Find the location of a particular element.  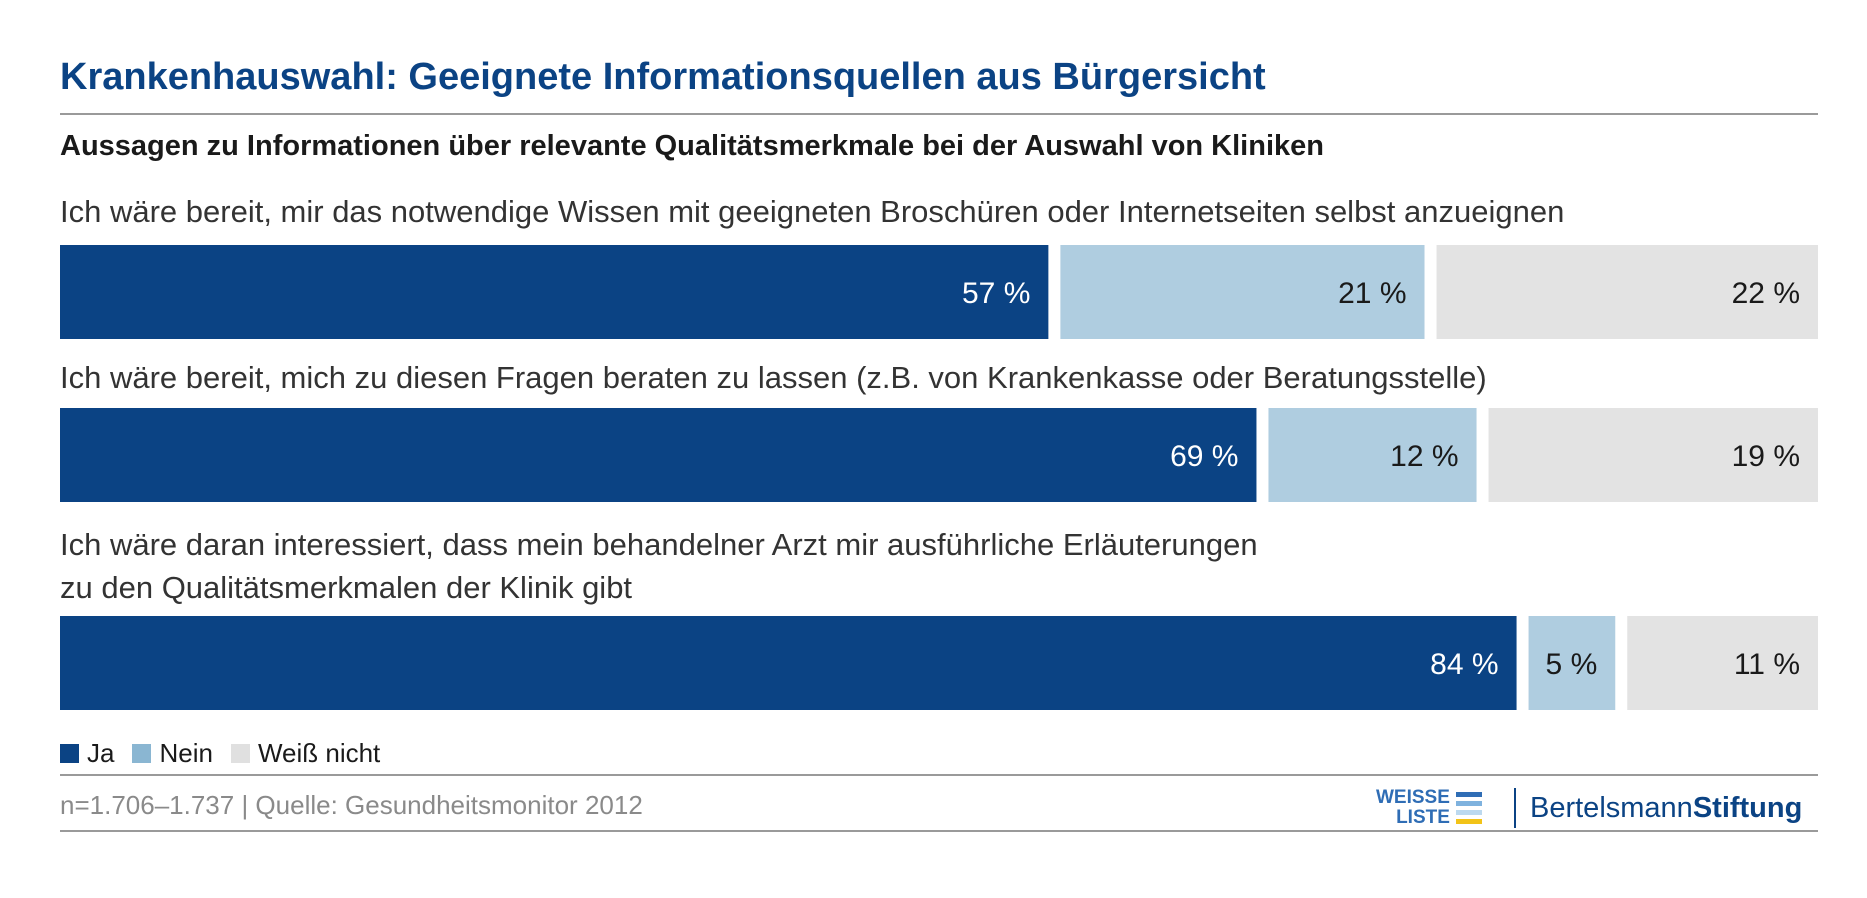

legend-label-weiss-nicht: Weiß nicht is located at coordinates (319, 753).